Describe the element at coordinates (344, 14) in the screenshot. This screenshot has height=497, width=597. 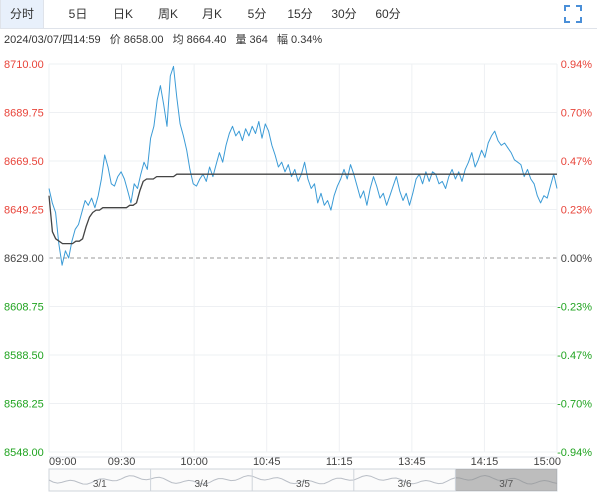
I see `tab-30-minute: 30分` at that location.